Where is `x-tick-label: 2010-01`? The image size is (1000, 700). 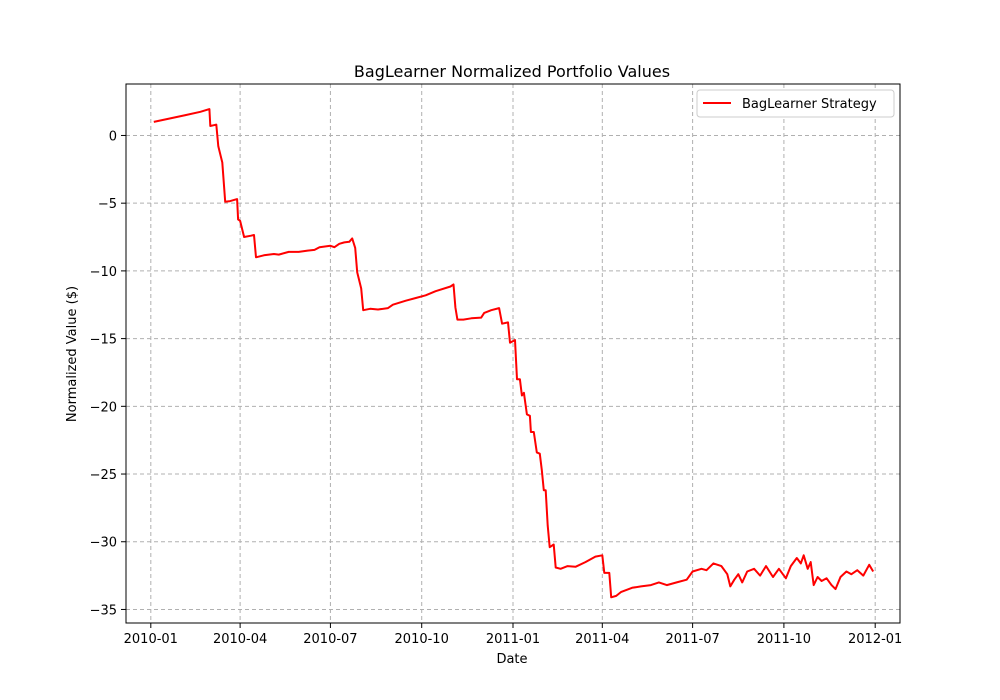
x-tick-label: 2010-01 is located at coordinates (151, 639).